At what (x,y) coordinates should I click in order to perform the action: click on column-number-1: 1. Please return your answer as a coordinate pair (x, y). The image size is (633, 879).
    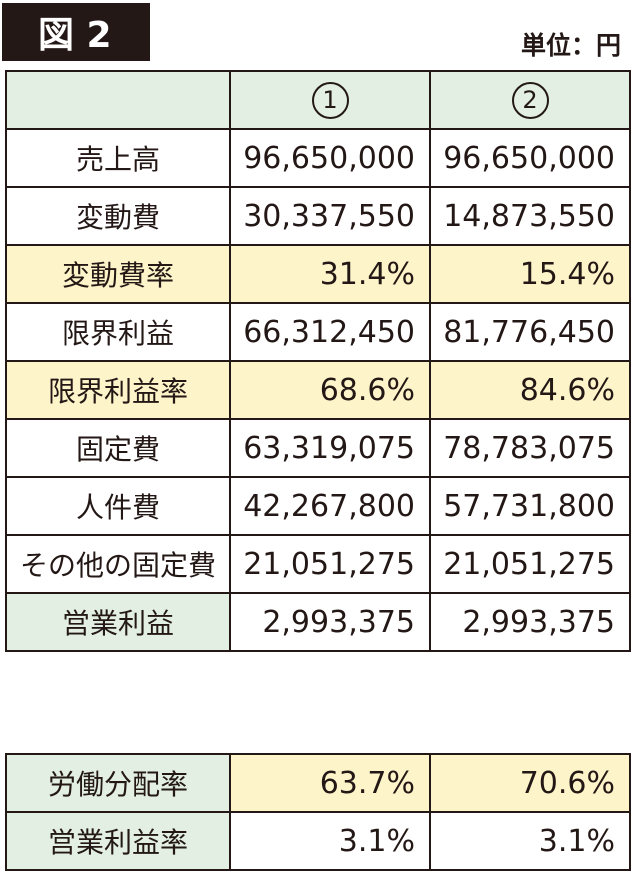
    Looking at the image, I should click on (330, 100).